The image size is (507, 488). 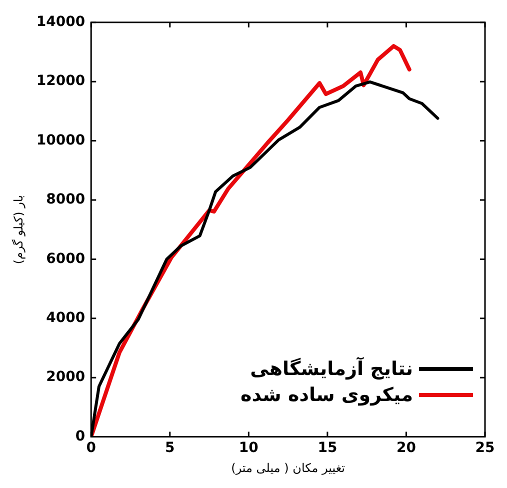 What do you see at coordinates (288, 467) in the screenshot?
I see `x-axis-title: تغییر مکان ( میلی متر)` at bounding box center [288, 467].